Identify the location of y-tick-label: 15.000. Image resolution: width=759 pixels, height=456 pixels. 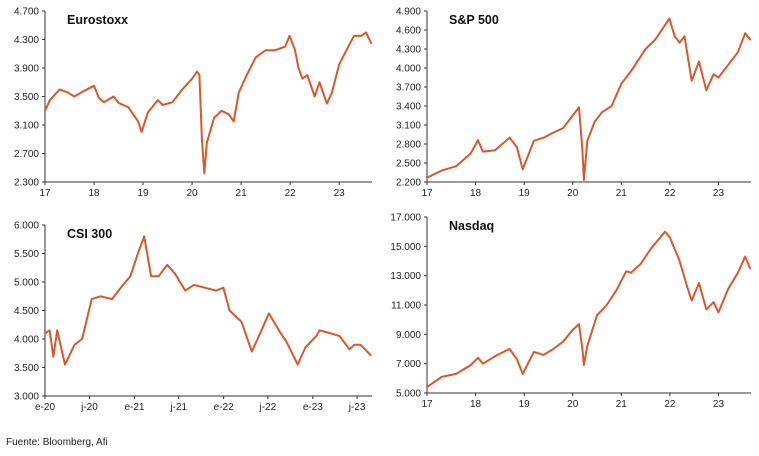
(405, 247).